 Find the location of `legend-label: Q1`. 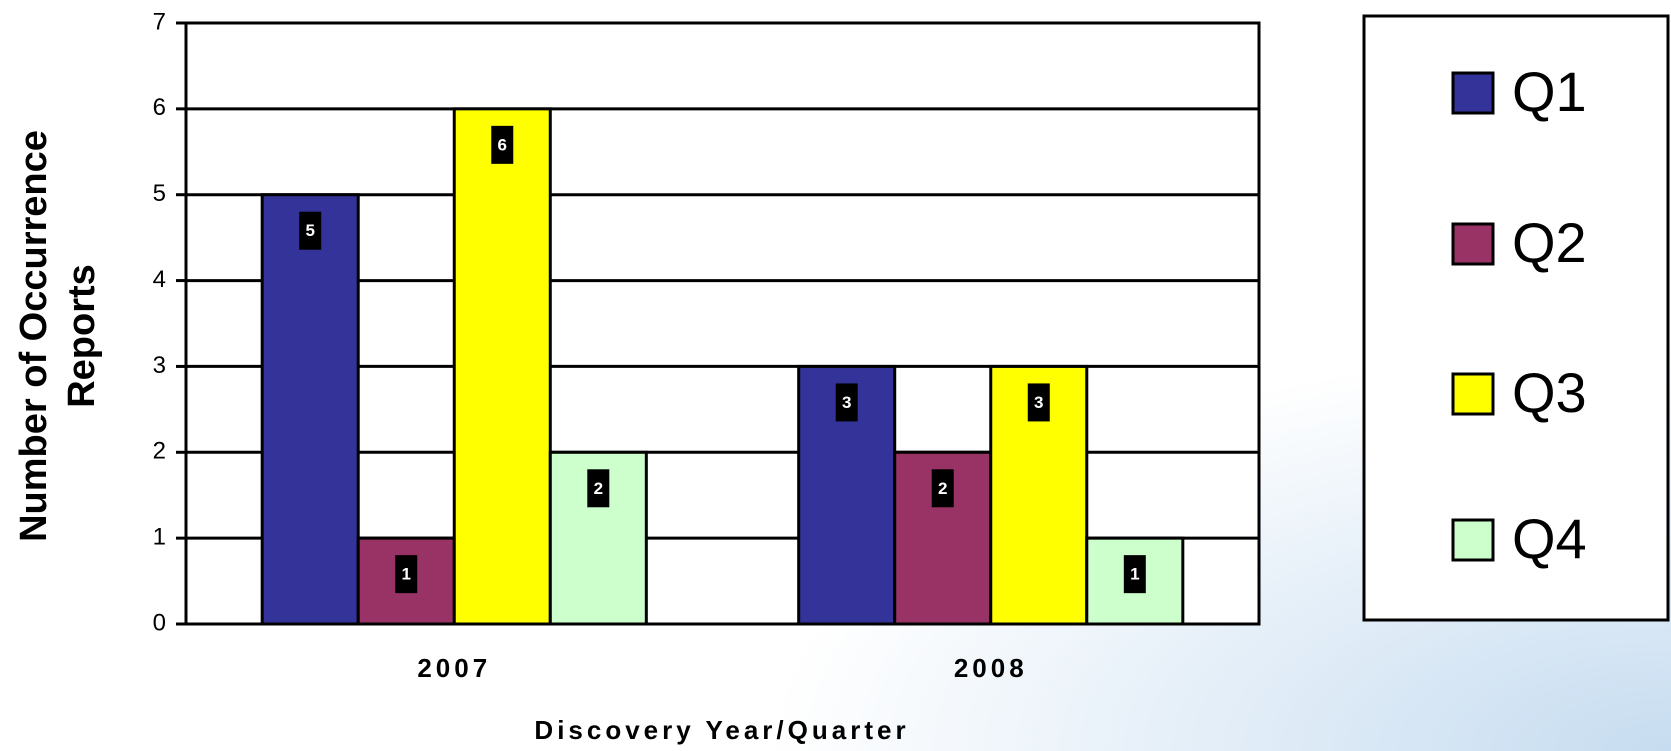

legend-label: Q1 is located at coordinates (1549, 91).